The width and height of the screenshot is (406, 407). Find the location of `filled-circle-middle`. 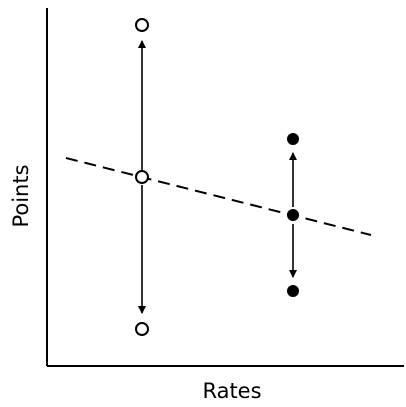

filled-circle-middle is located at coordinates (293, 215).